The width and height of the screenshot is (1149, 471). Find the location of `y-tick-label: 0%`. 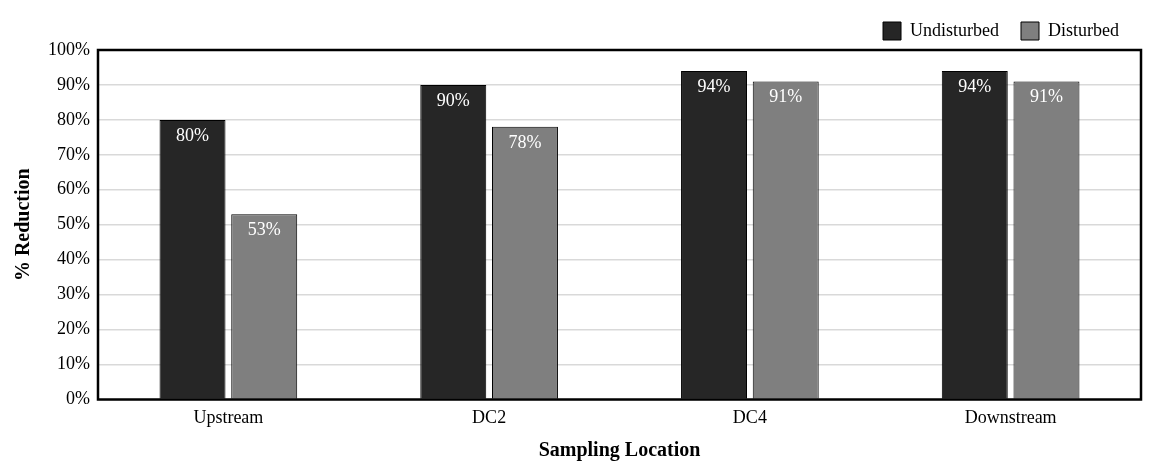

y-tick-label: 0% is located at coordinates (77, 398).